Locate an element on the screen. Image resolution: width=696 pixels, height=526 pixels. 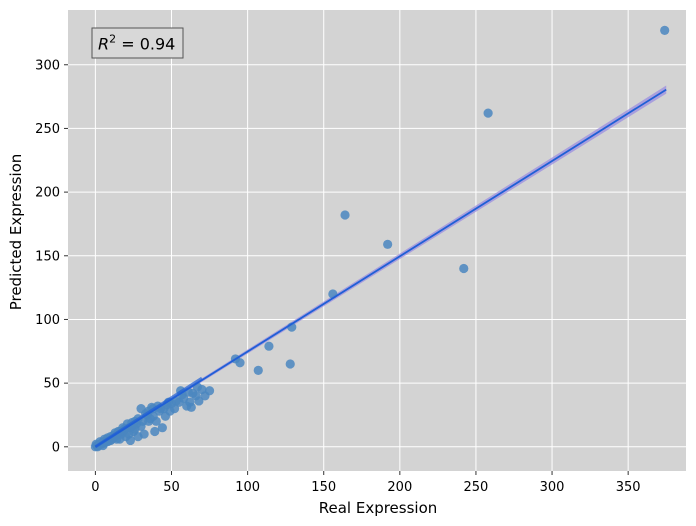
y-tick-label: 300 is located at coordinates (47, 65).